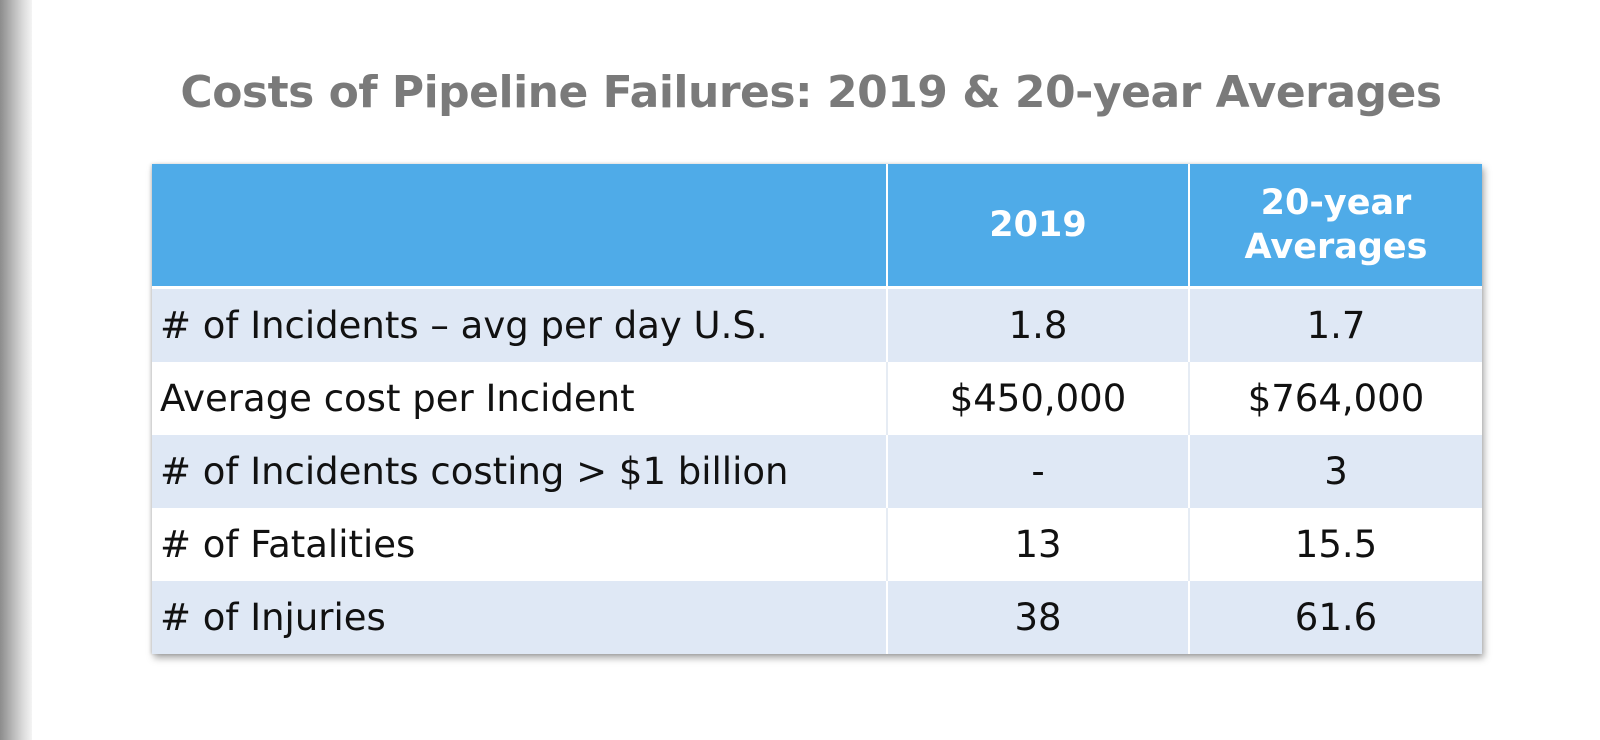  I want to click on row-label: Average cost per Incident, so click(520, 398).